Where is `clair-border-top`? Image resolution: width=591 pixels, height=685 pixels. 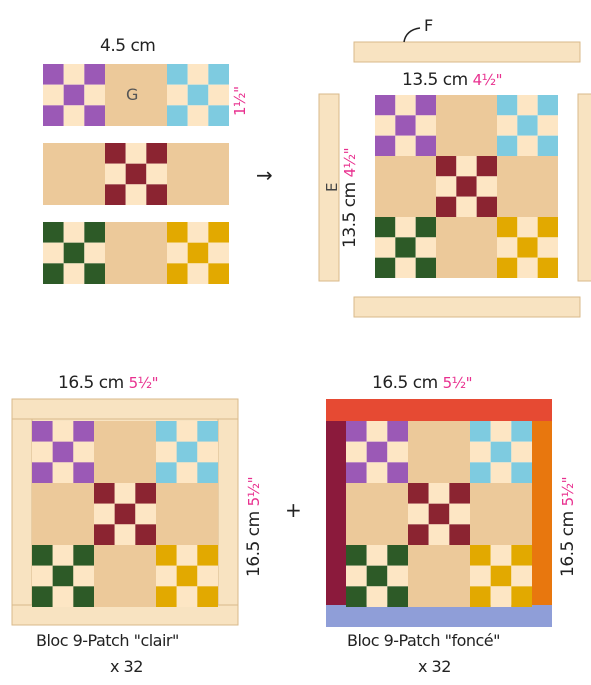
clair-border-top is located at coordinates (125, 409).